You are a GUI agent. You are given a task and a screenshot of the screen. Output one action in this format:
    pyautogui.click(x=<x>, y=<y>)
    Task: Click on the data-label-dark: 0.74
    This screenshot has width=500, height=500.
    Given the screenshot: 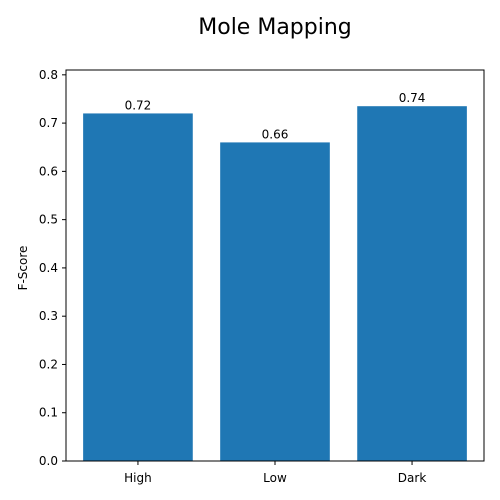 What is the action you would take?
    pyautogui.click(x=412, y=98)
    